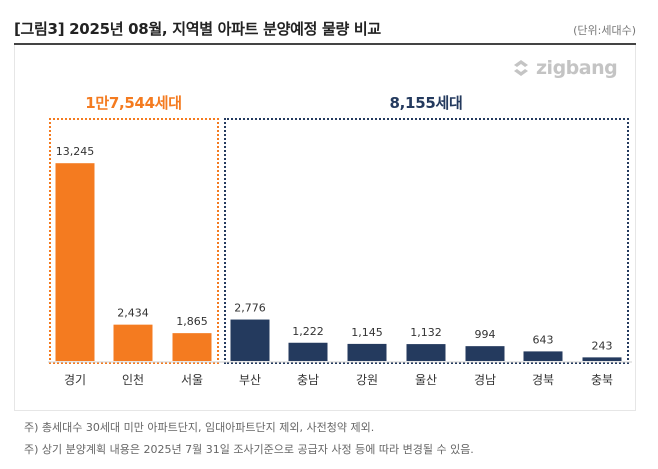 Image resolution: width=658 pixels, height=469 pixels. Describe the element at coordinates (543, 339) in the screenshot. I see `value-label-경북: 643` at that location.